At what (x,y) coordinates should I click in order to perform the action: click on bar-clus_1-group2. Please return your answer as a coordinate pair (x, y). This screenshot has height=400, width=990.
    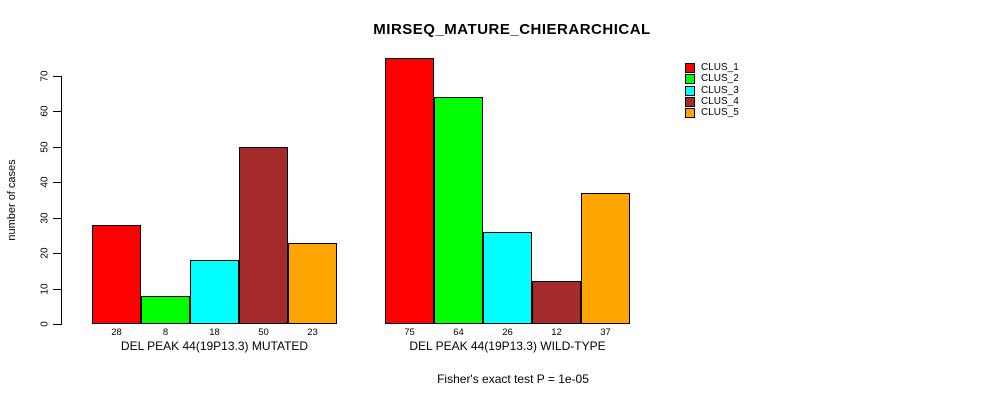
    Looking at the image, I should click on (409, 191).